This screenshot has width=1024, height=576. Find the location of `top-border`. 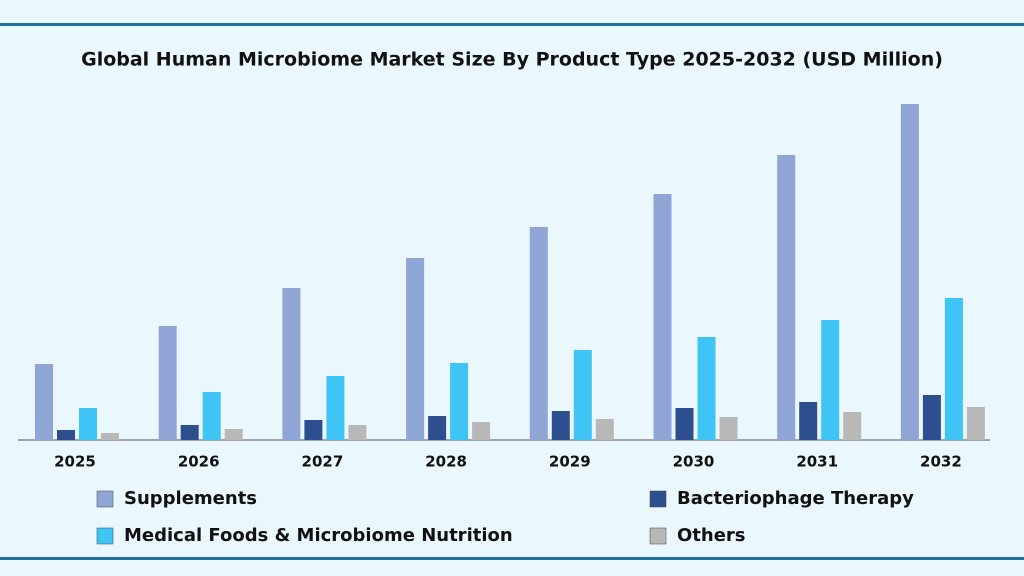

top-border is located at coordinates (512, 24).